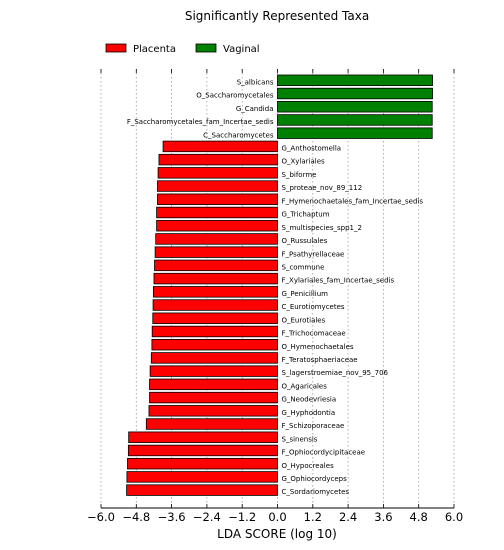 This screenshot has height=550, width=504. What do you see at coordinates (214, 344) in the screenshot?
I see `bar-O_Hymenochaetales` at bounding box center [214, 344].